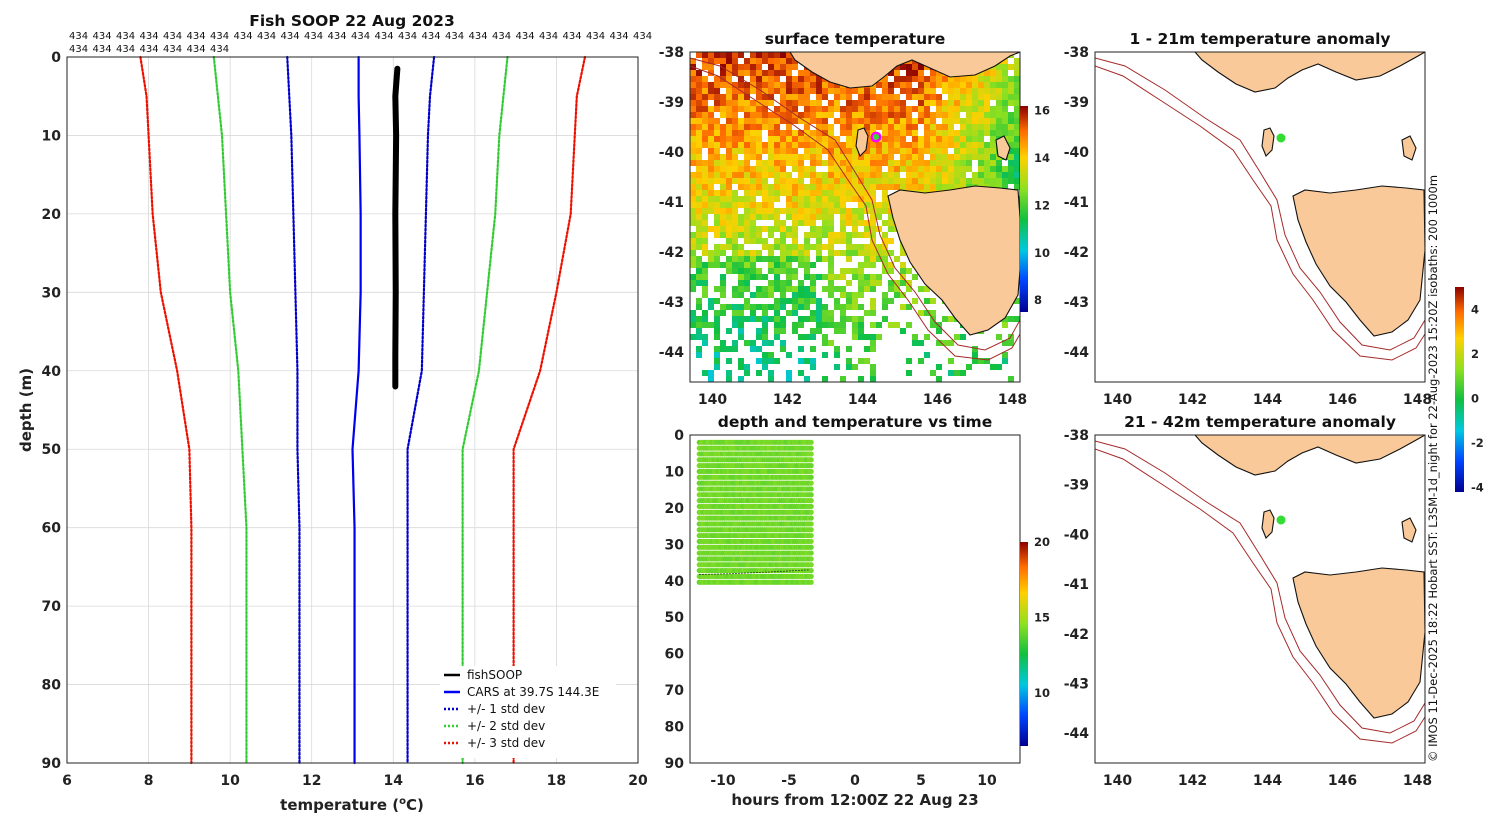 Image resolution: width=1500 pixels, height=820 pixels. I want to click on a2-frame, so click(1260, 599).